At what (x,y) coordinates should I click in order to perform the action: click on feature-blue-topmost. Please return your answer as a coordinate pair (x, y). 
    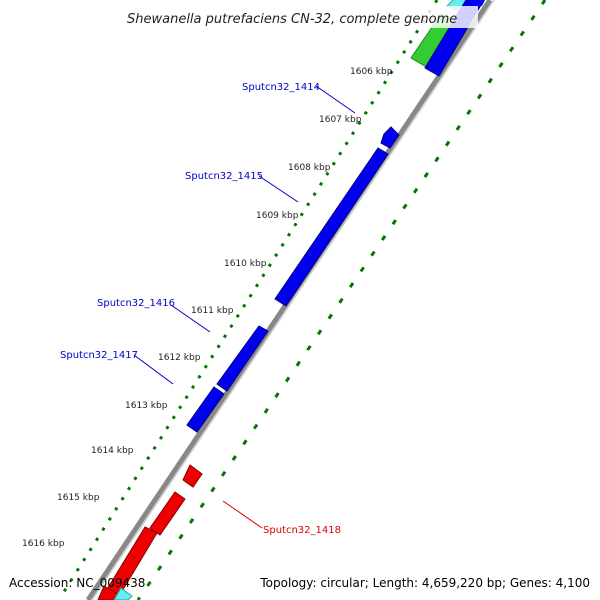
    Looking at the image, I should click on (477, 3).